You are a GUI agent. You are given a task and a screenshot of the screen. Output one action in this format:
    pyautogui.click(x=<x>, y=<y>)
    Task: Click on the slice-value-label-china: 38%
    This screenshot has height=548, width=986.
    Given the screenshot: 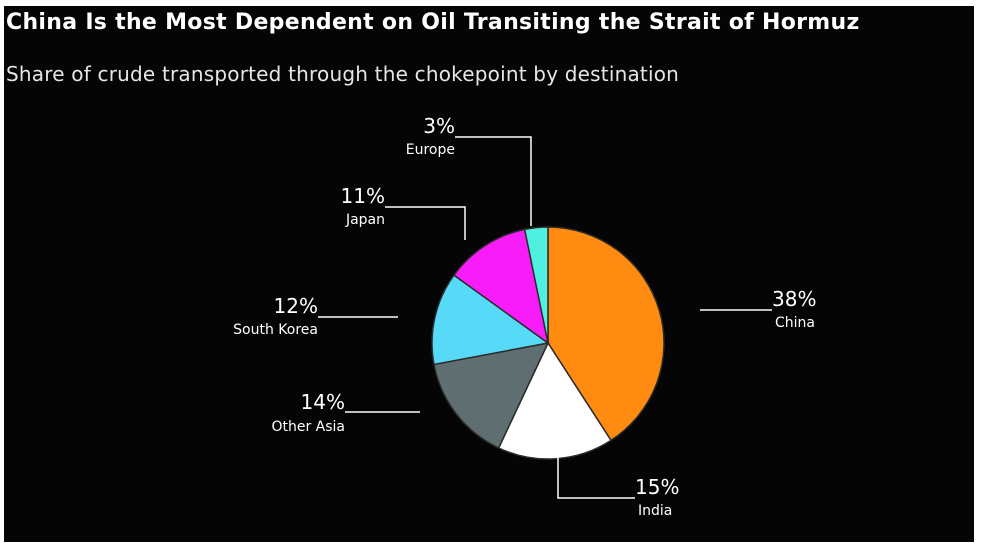 What is the action you would take?
    pyautogui.click(x=794, y=299)
    